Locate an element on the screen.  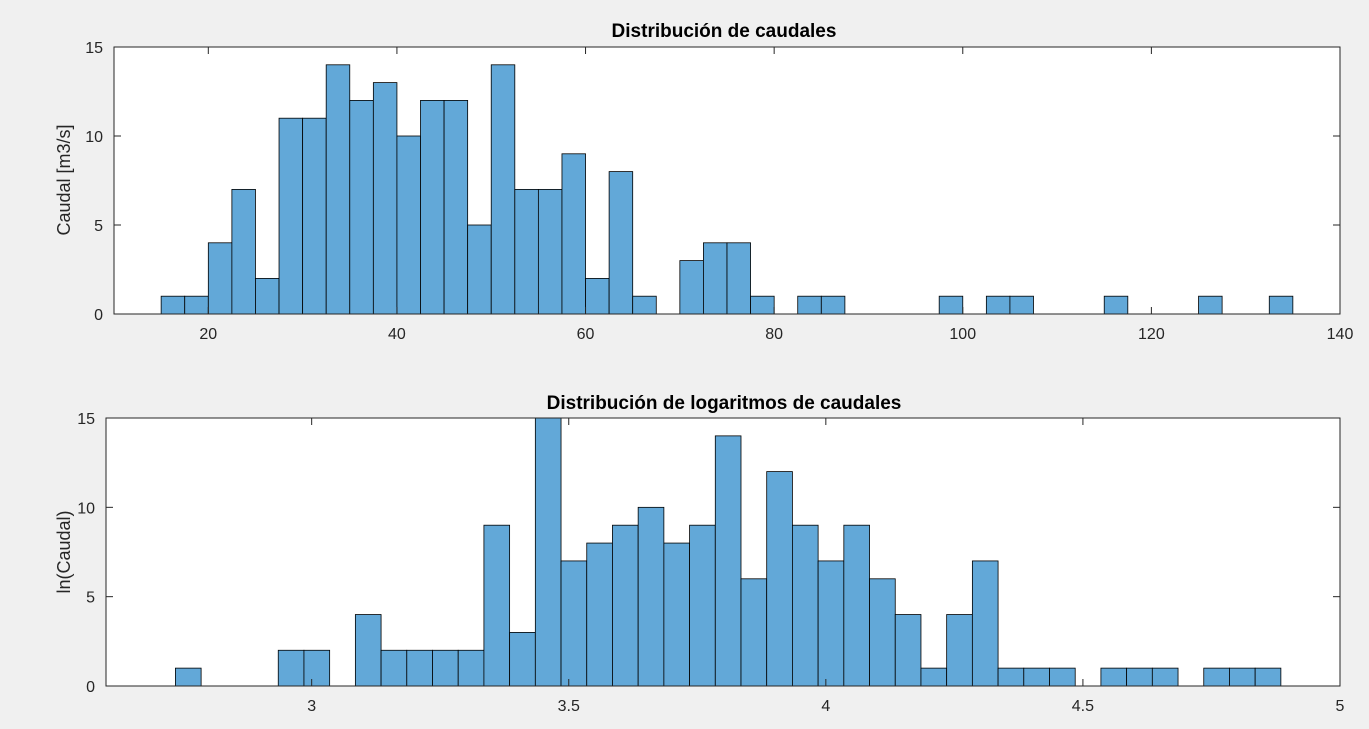
top-x-tick-label: 80 is located at coordinates (774, 334).